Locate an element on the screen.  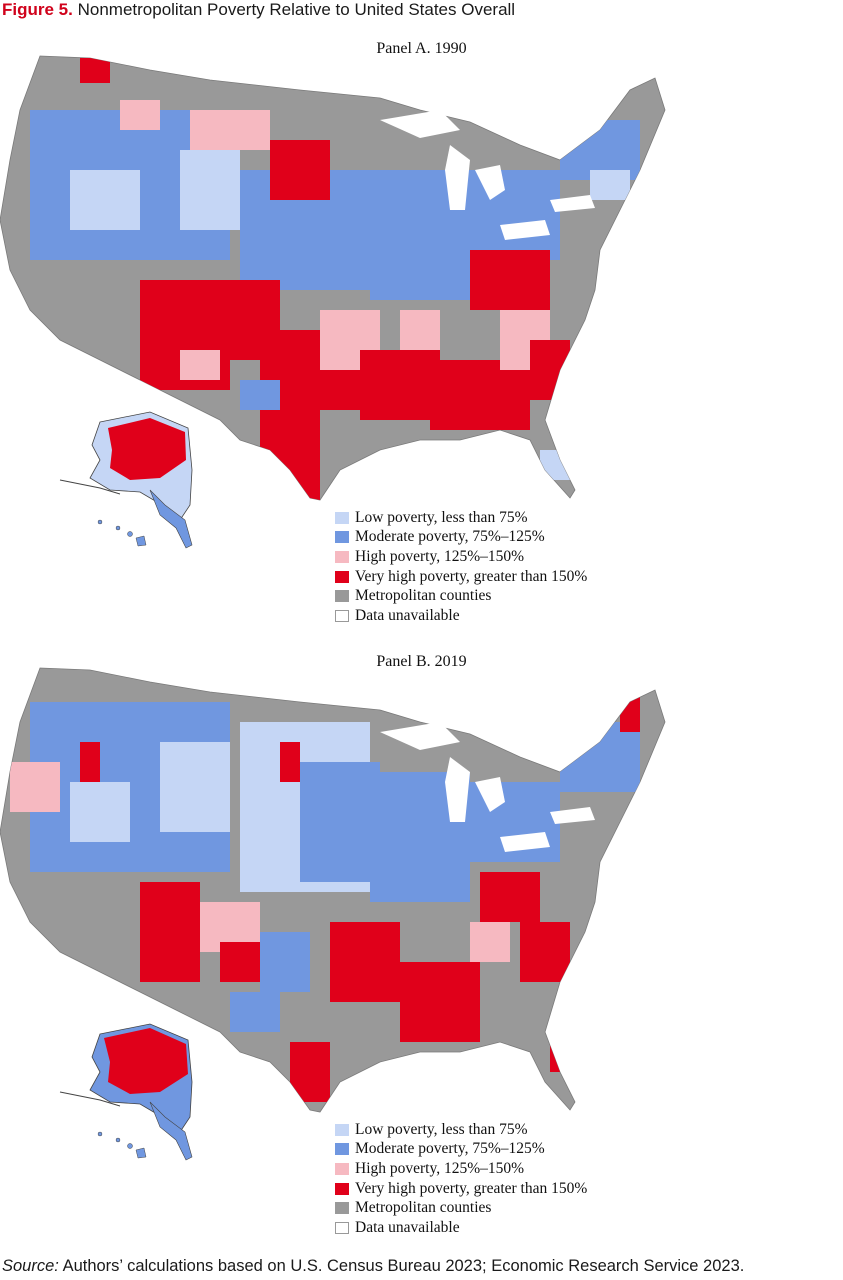
panel-a-title: Panel A. 1990 is located at coordinates (421, 48).